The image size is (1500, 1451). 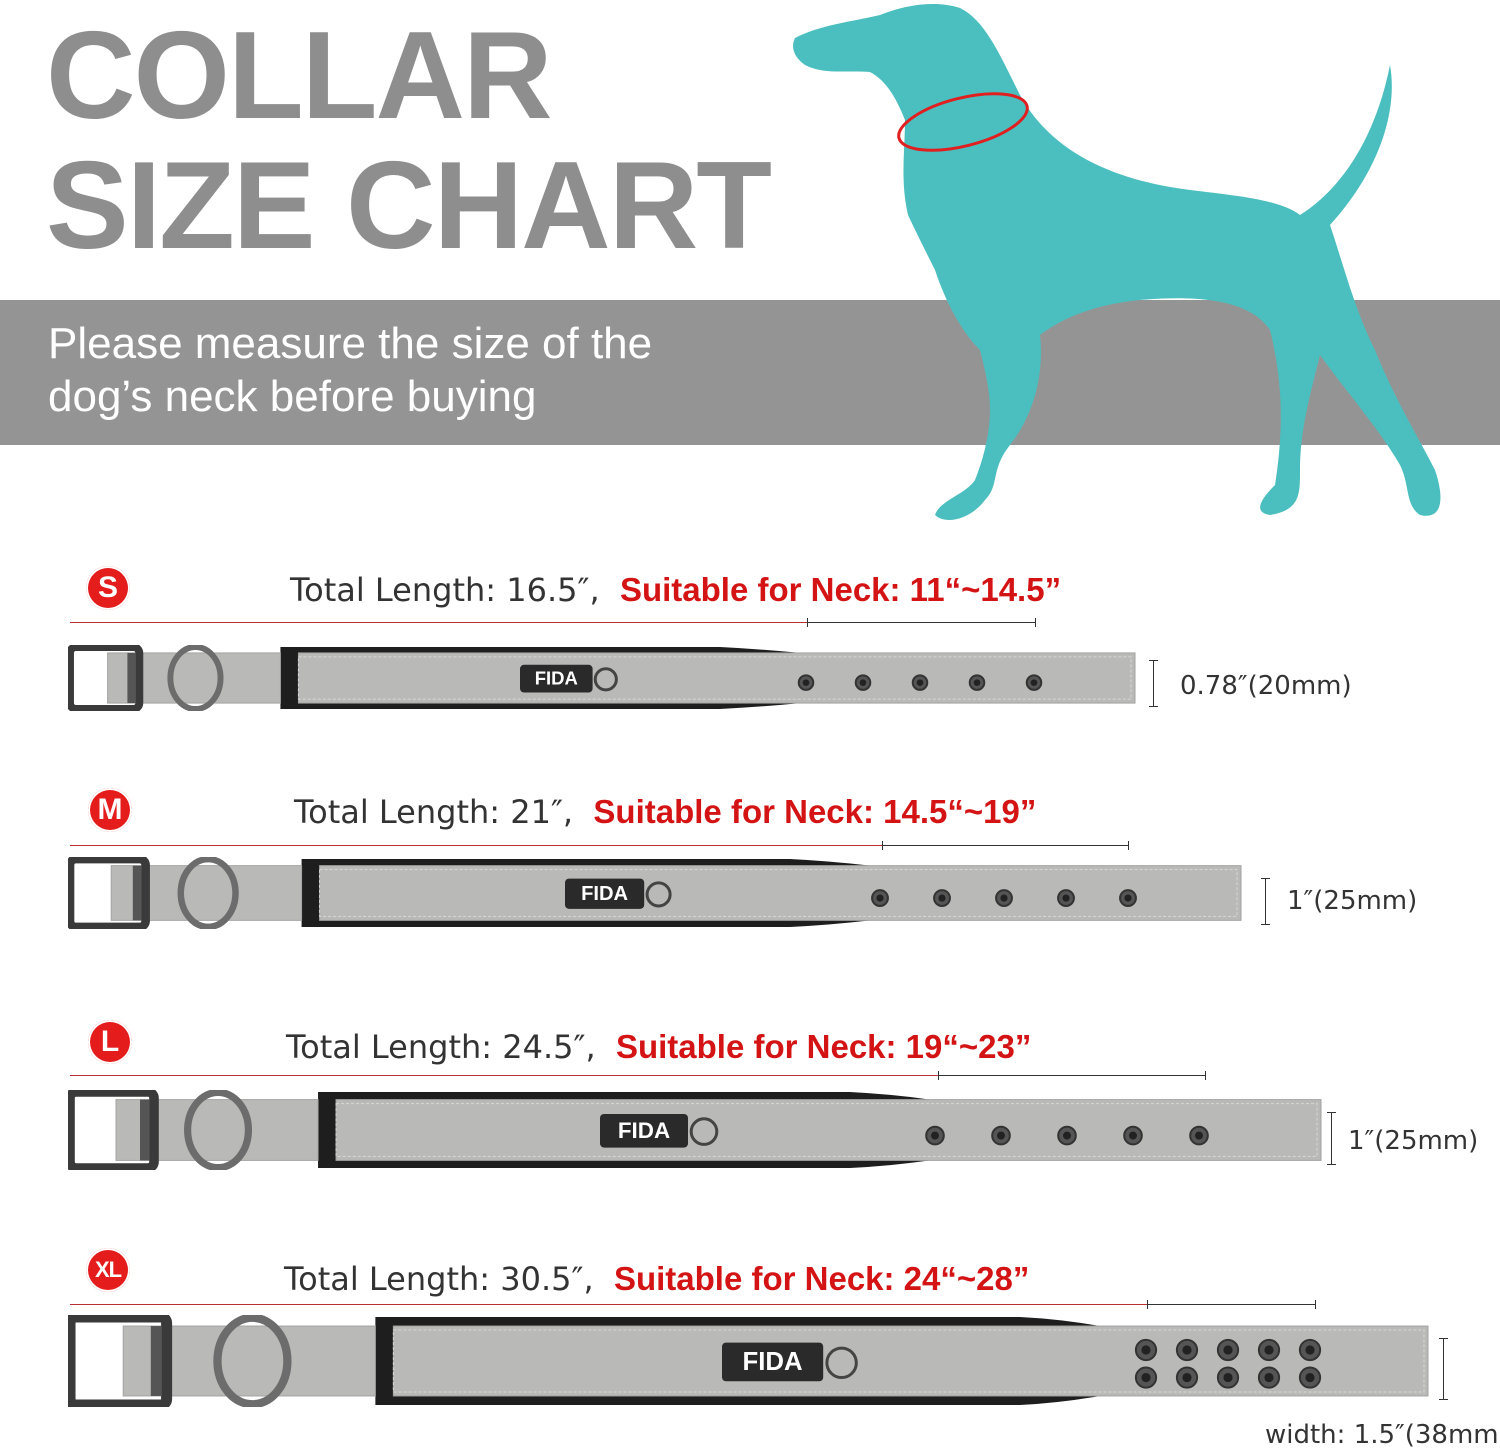 I want to click on total-length: Total Length: 16.5″,, so click(x=445, y=590).